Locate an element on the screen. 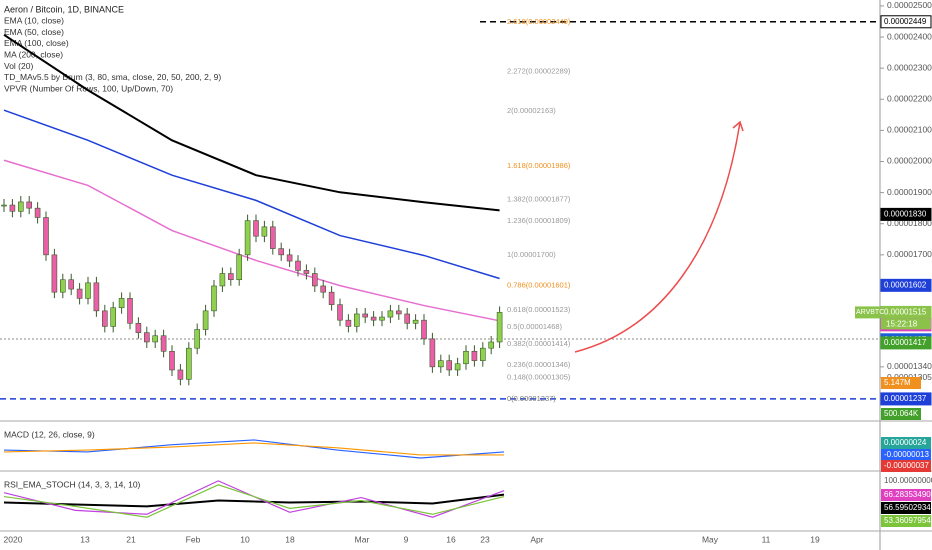  arrow-head is located at coordinates (738, 126).